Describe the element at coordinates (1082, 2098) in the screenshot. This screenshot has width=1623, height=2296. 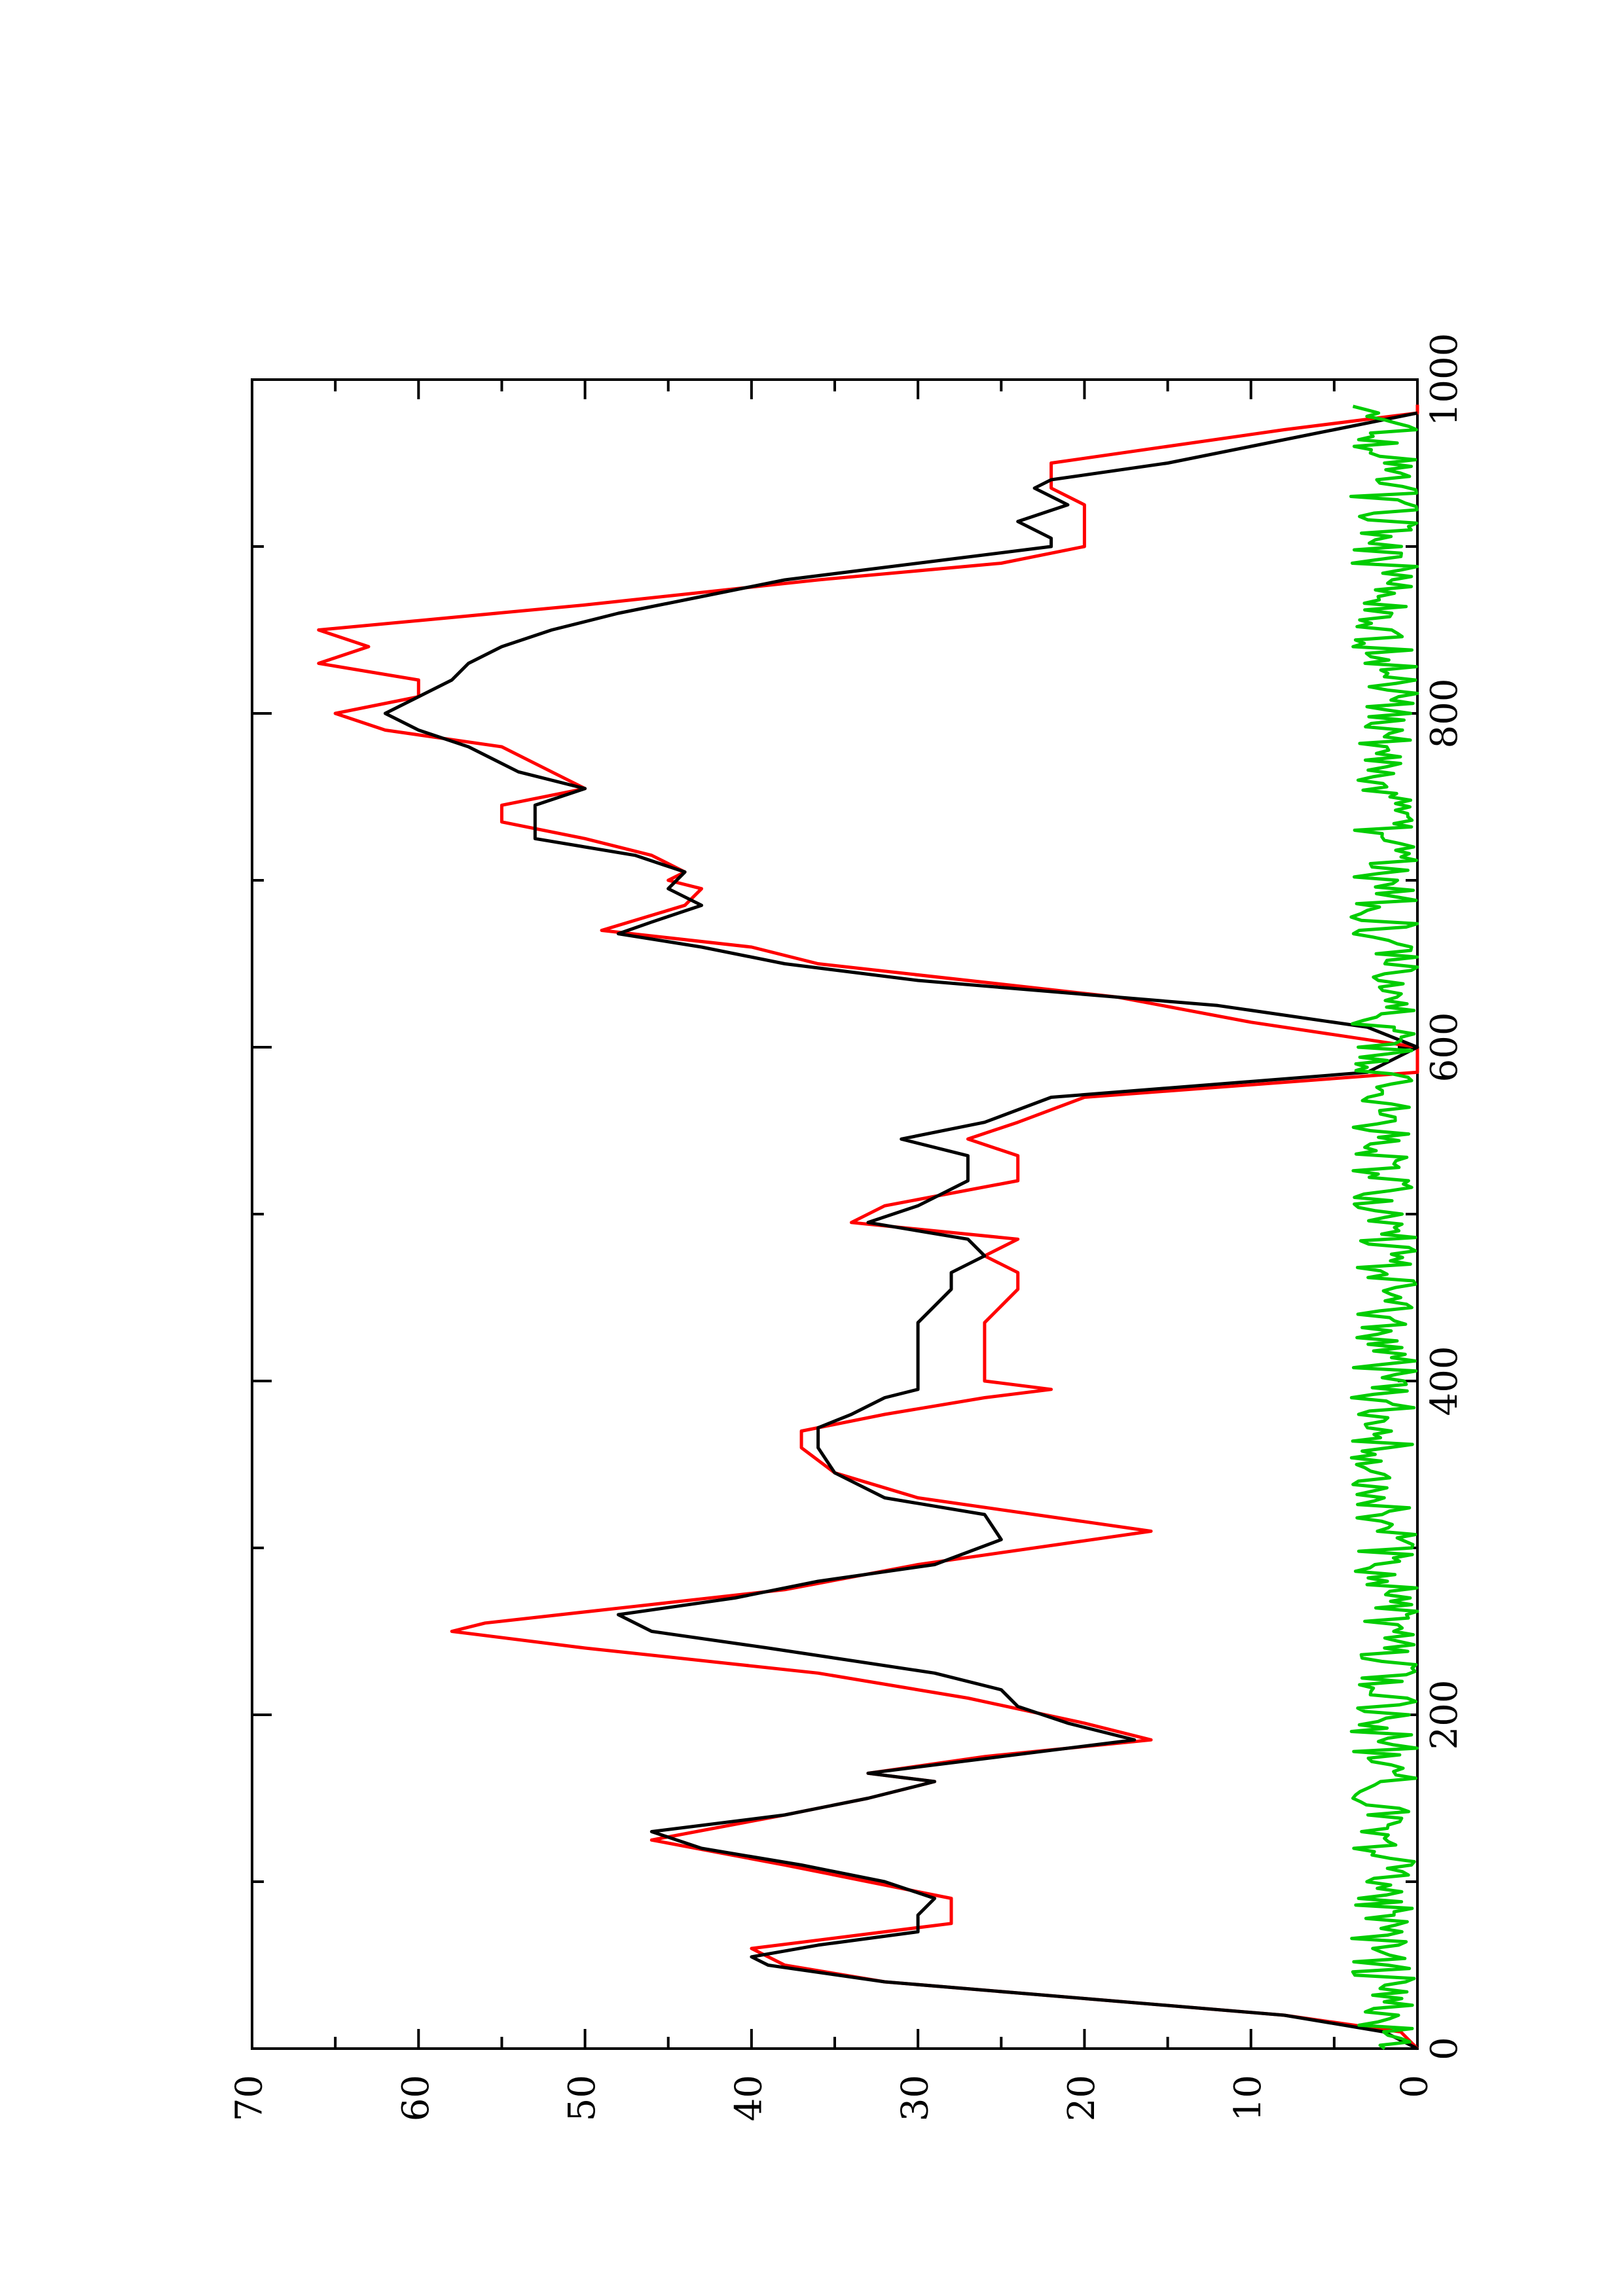
I see `y-tick-label: 20` at that location.